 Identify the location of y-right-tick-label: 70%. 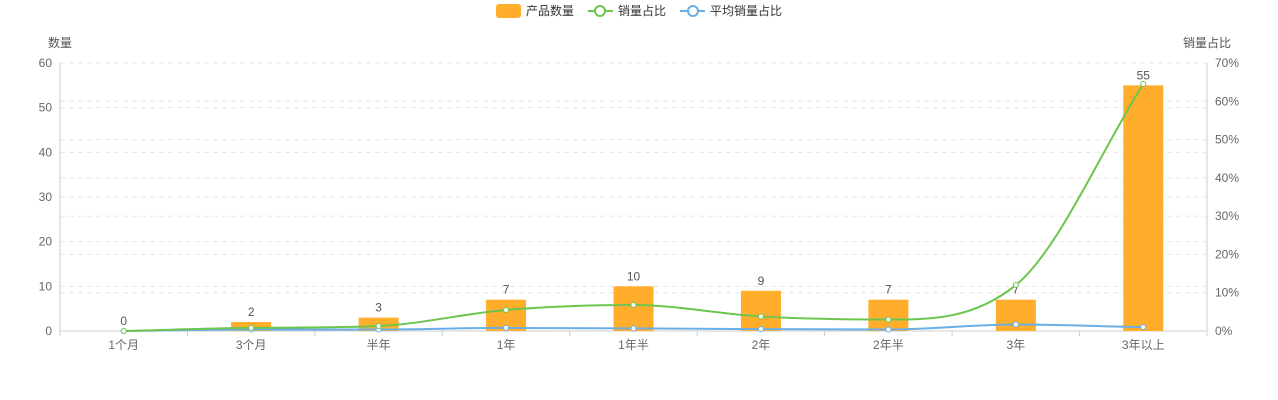
(1227, 63).